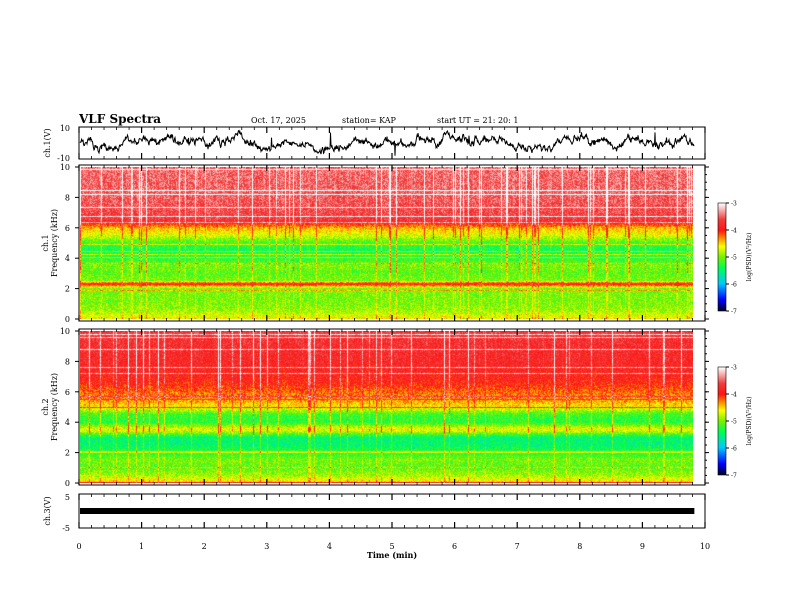 The height and width of the screenshot is (612, 792). Describe the element at coordinates (387, 511) in the screenshot. I see `ch3-waveform-line` at that location.